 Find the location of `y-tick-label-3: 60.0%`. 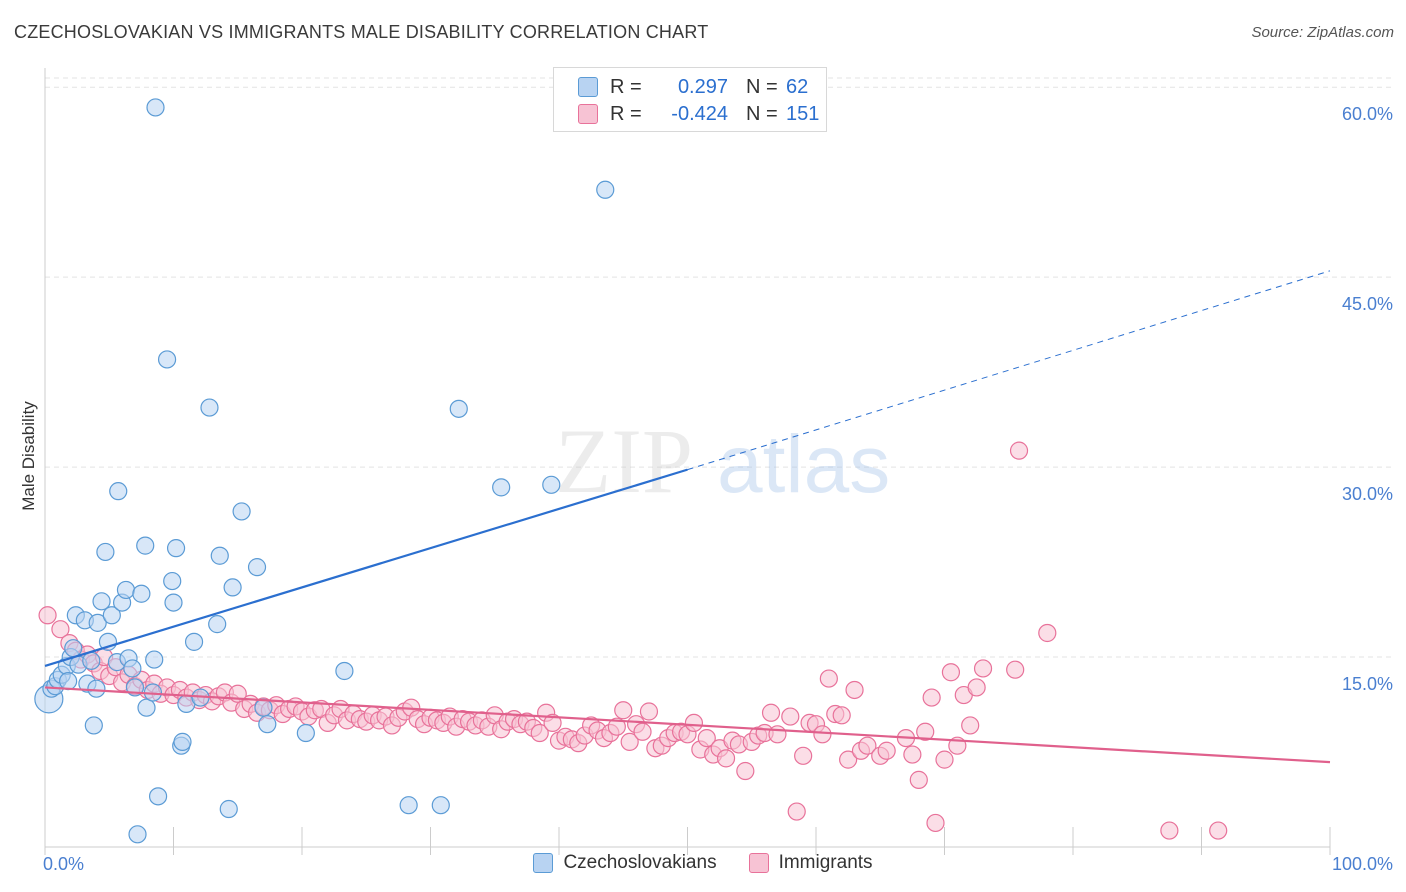

y-tick-label-3: 60.0% is located at coordinates (1367, 114).